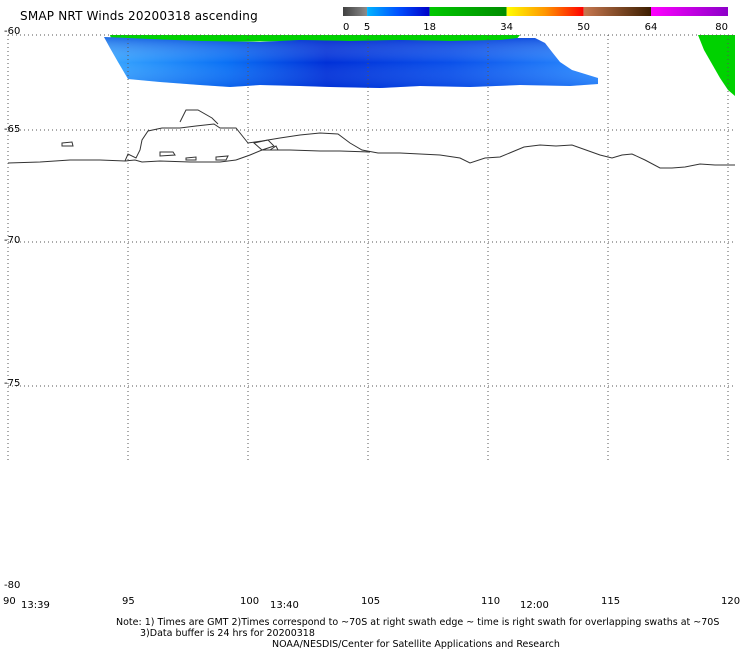 Image resolution: width=740 pixels, height=650 pixels. I want to click on wind-speed-colorbar: 0 5 18 34 50 64 80, so click(535, 20).